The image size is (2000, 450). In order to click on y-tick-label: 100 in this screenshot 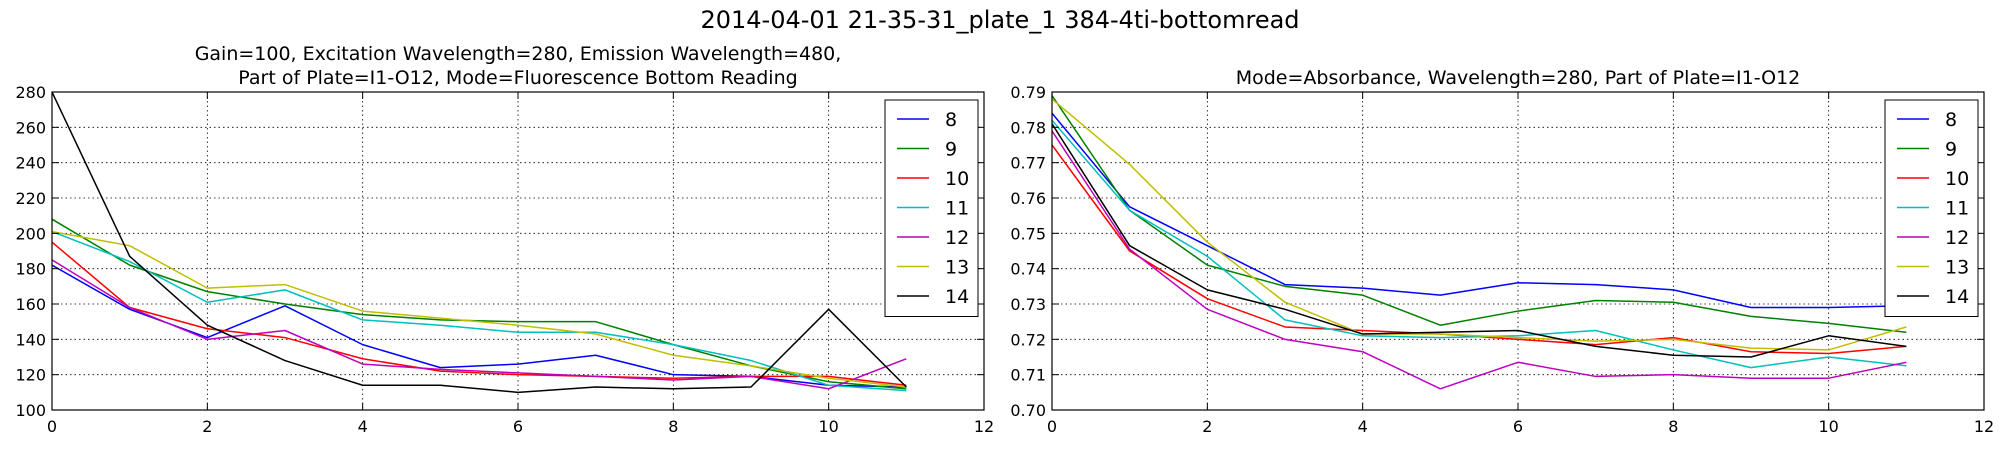, I will do `click(30, 410)`.